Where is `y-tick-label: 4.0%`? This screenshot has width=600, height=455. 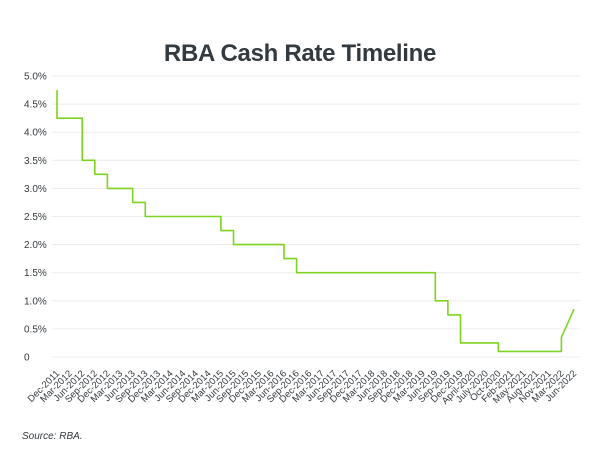
y-tick-label: 4.0% is located at coordinates (35, 133).